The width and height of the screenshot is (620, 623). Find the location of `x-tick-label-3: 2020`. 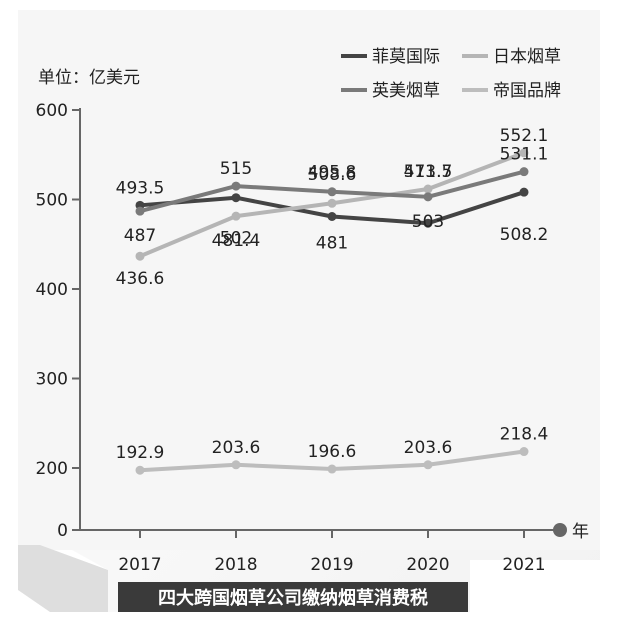

x-tick-label-3: 2020 is located at coordinates (427, 565).